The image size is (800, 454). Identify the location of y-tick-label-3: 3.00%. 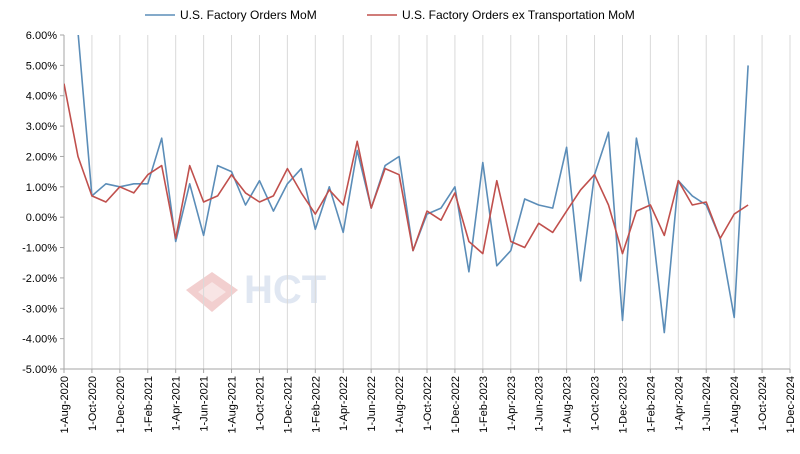
(41, 127).